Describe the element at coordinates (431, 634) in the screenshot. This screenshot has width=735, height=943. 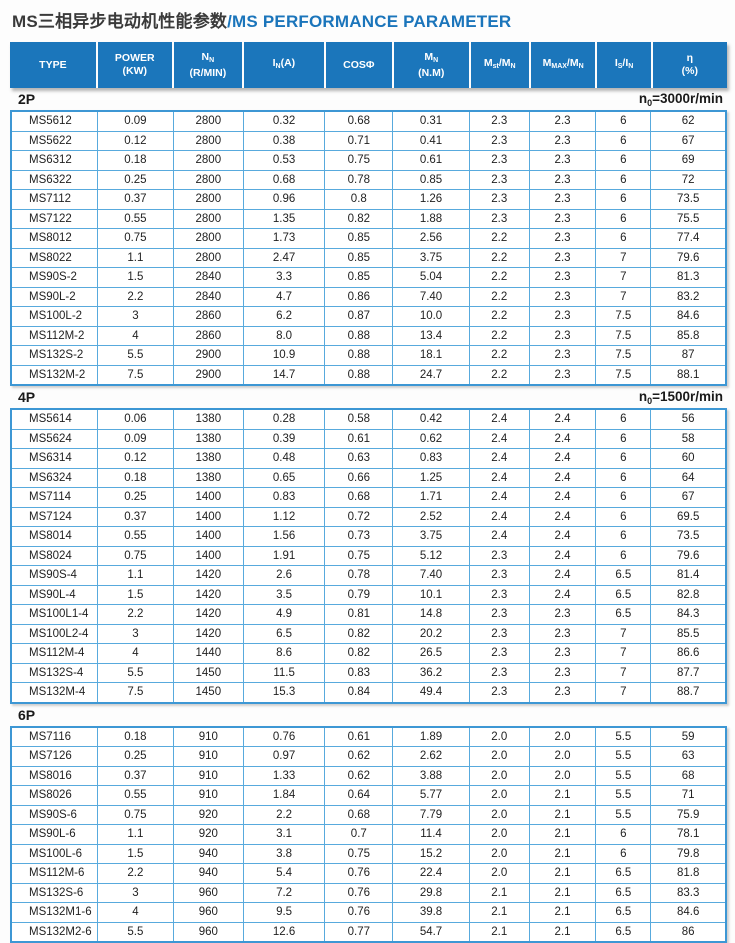
I see `table-cell: 20.2` at that location.